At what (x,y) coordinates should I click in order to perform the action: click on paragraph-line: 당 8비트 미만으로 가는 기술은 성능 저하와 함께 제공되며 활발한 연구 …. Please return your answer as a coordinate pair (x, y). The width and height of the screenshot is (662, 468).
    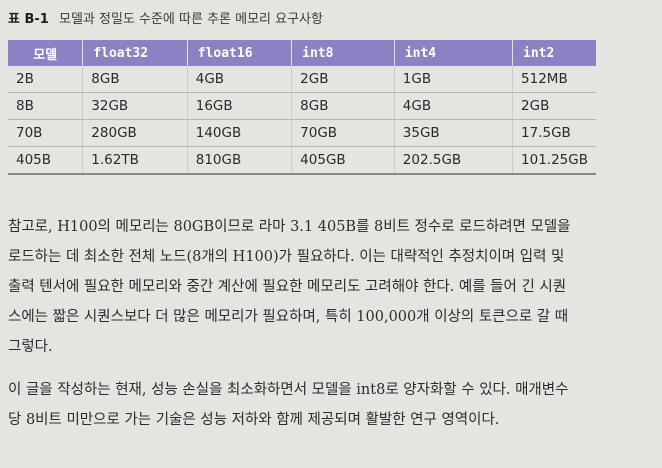
    Looking at the image, I should click on (254, 420).